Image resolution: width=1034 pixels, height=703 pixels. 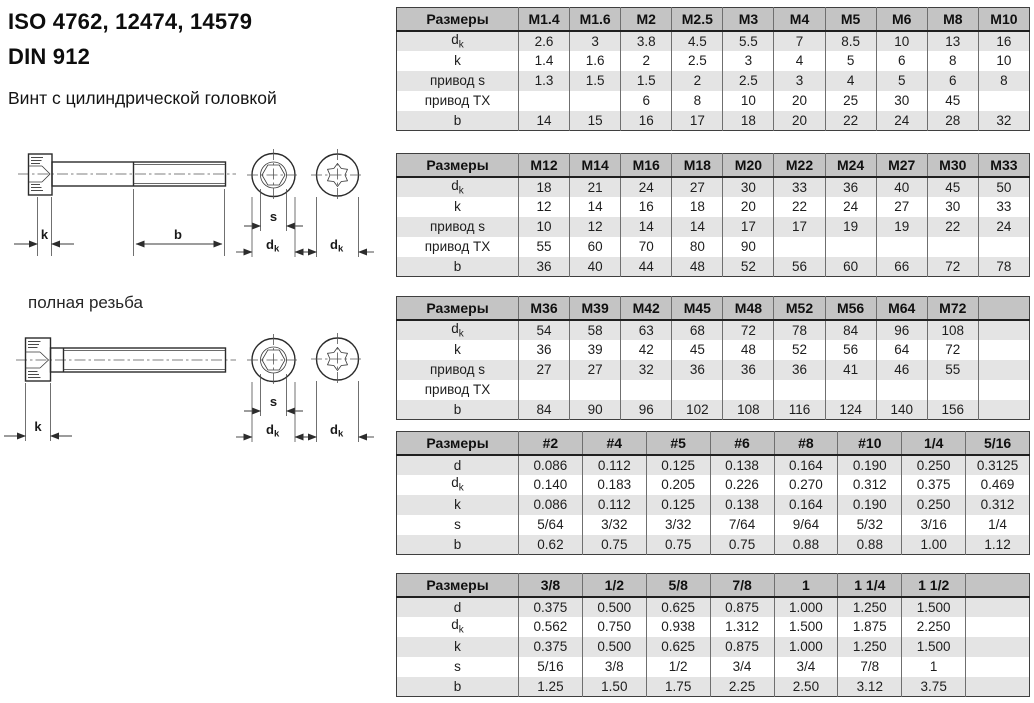 What do you see at coordinates (713, 100) in the screenshot?
I see `table-row: привод TX 6 8 10 20 25 30 45` at bounding box center [713, 100].